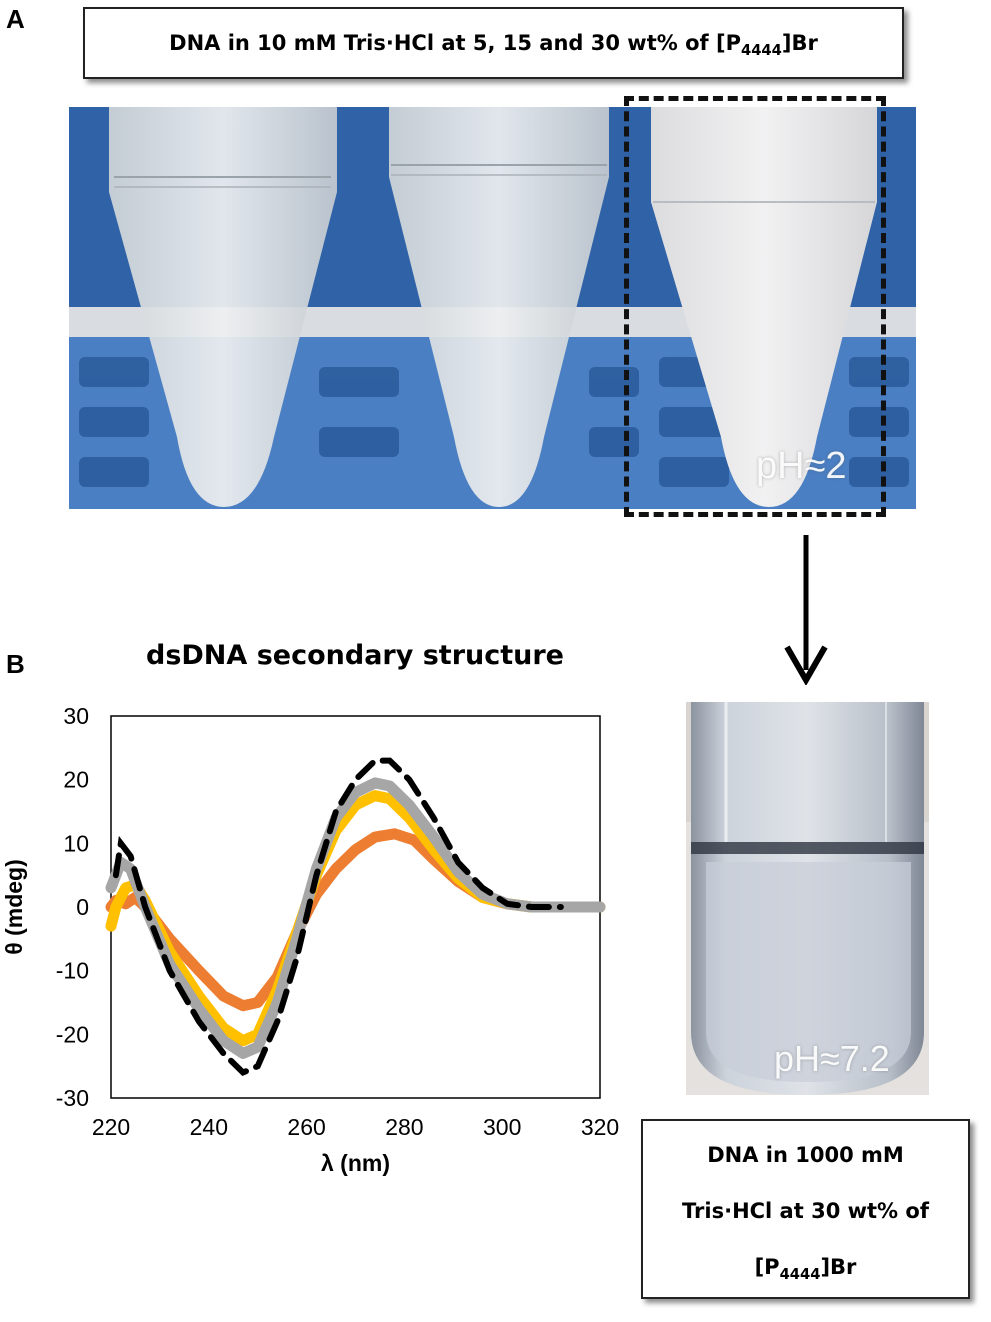  What do you see at coordinates (72, 971) in the screenshot?
I see `y-tick-label: -10` at bounding box center [72, 971].